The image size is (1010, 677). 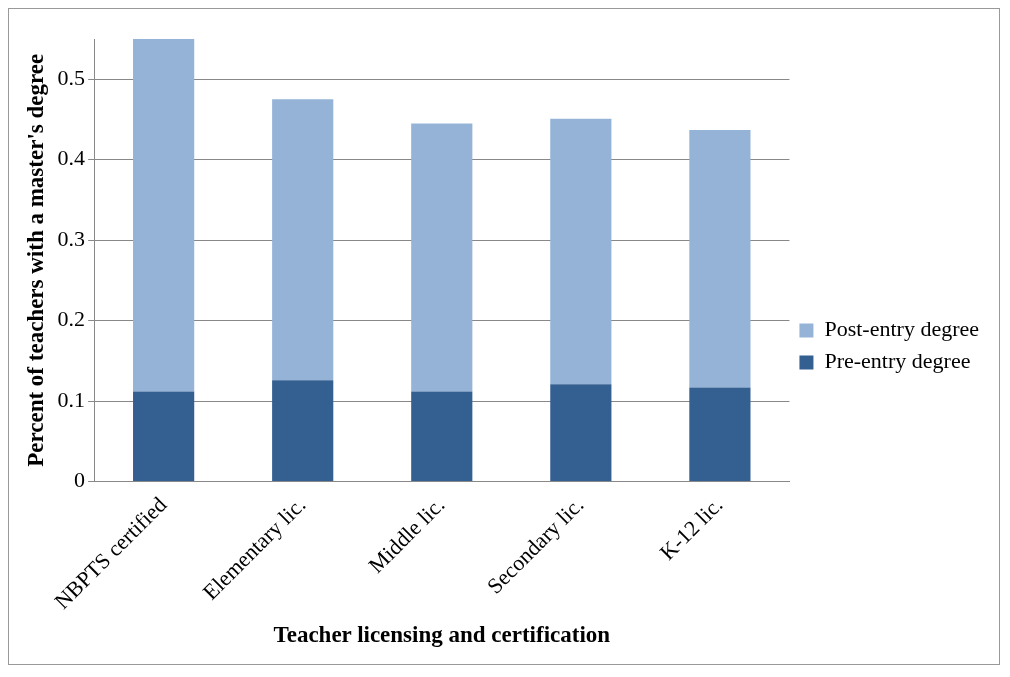 I want to click on y-tick-label: 0.1, so click(x=71, y=399).